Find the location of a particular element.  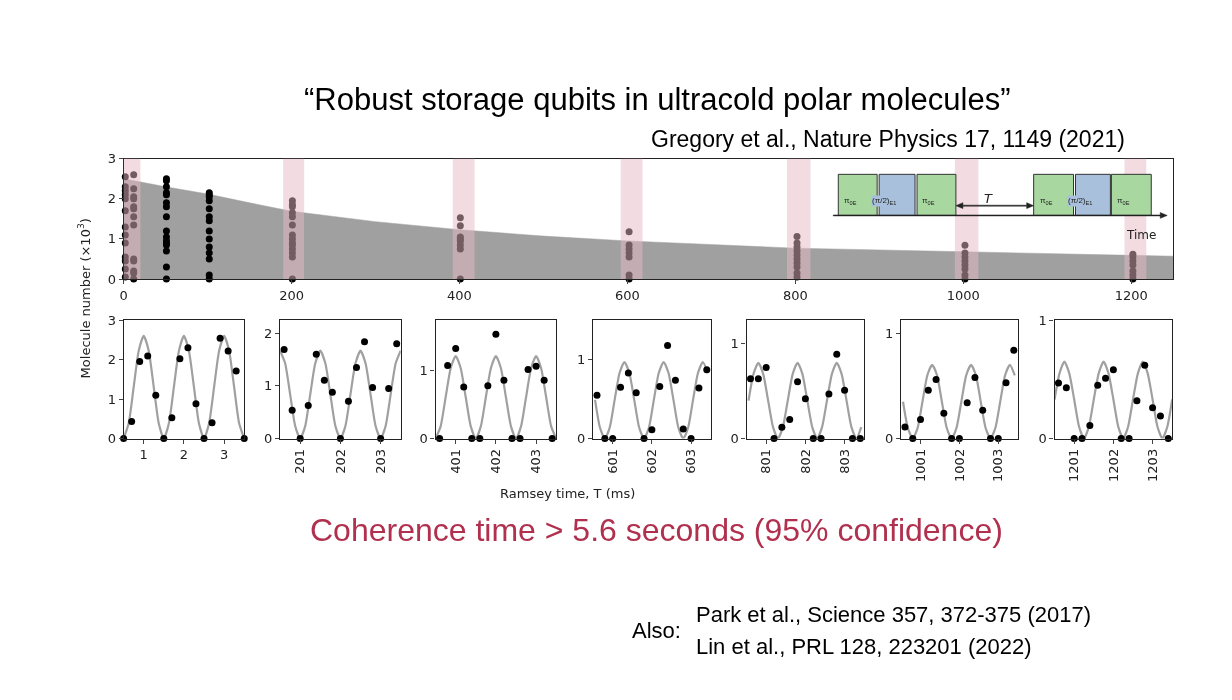

x-tick-label: 401 is located at coordinates (455, 461).